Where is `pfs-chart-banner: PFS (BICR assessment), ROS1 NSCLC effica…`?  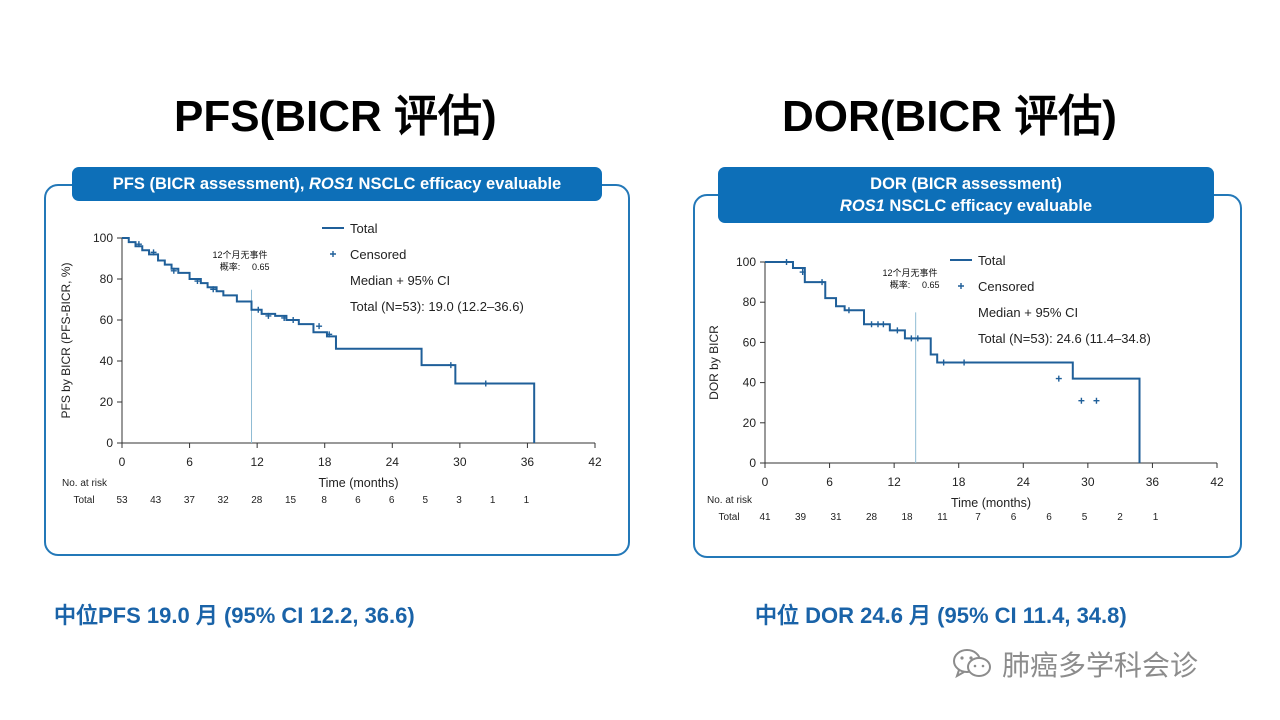
pfs-chart-banner: PFS (BICR assessment), ROS1 NSCLC effica… is located at coordinates (337, 184).